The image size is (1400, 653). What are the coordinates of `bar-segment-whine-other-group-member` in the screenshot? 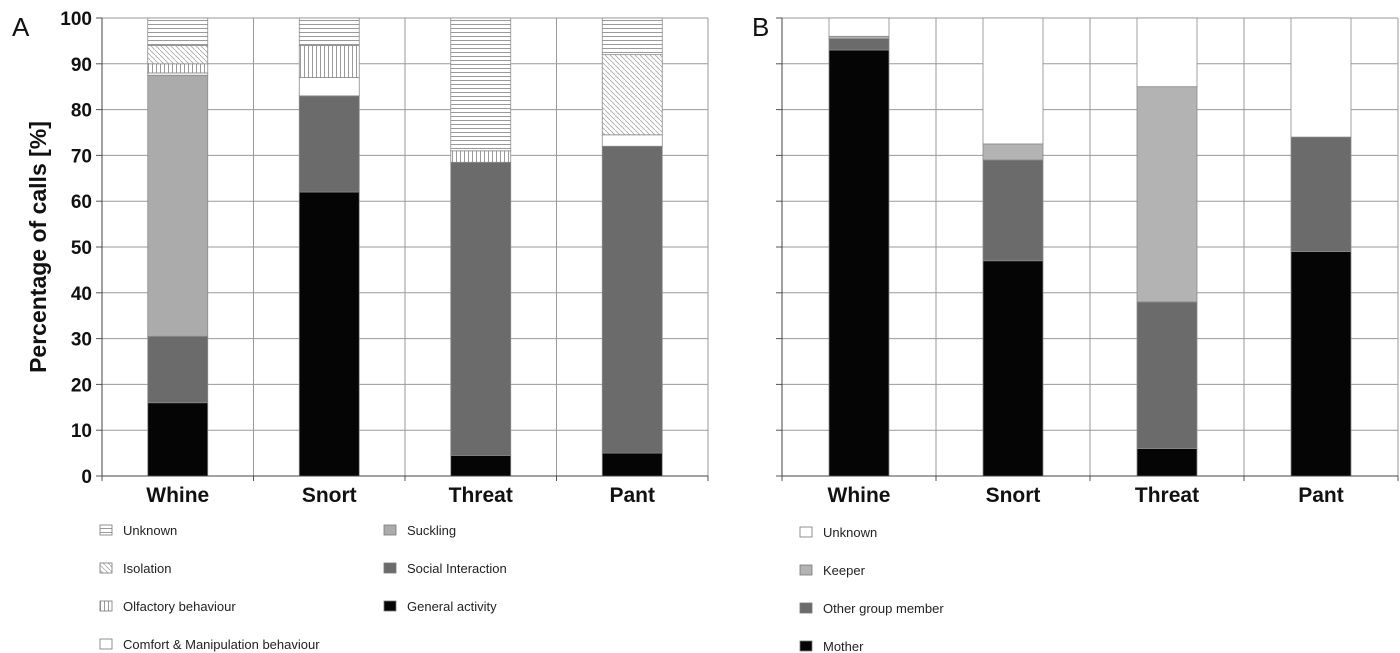 It's located at (859, 44).